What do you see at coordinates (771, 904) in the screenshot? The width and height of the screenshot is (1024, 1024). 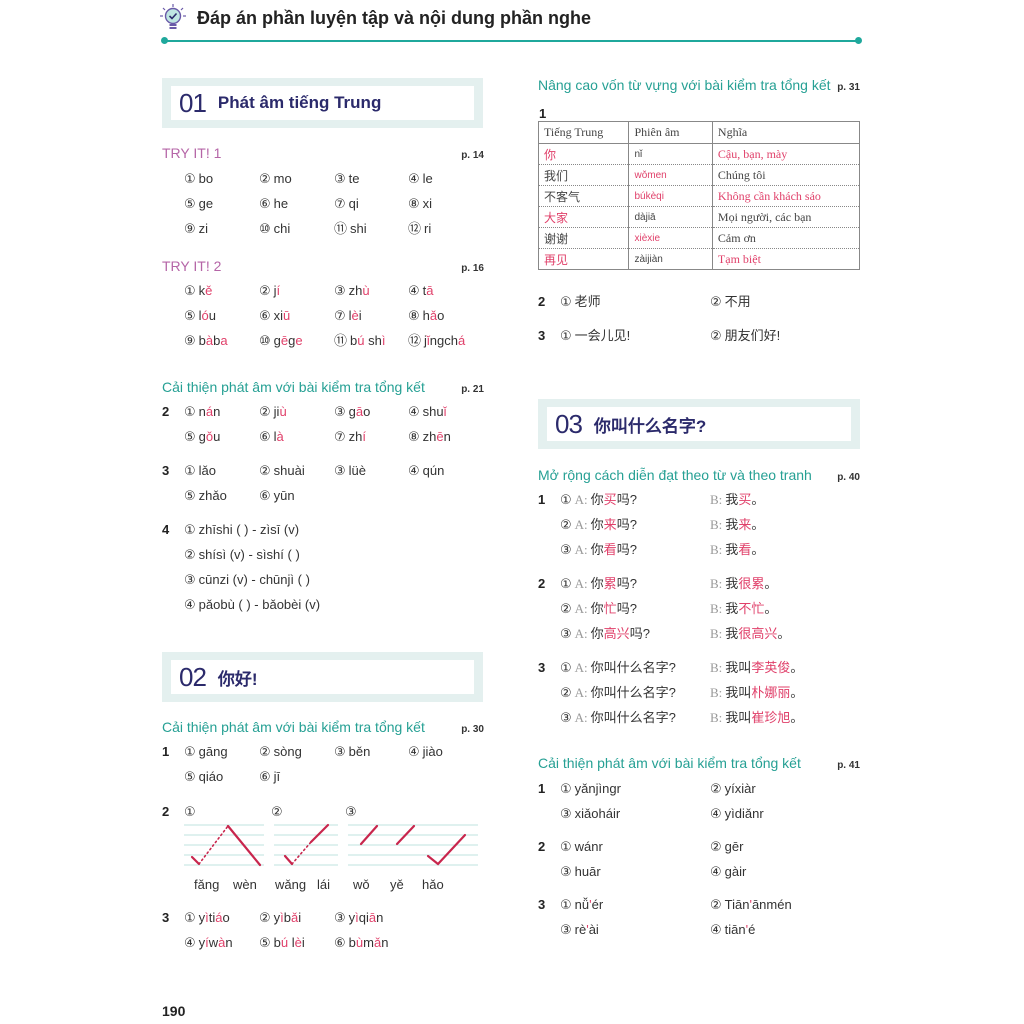 I see `text-segment: ānmén` at bounding box center [771, 904].